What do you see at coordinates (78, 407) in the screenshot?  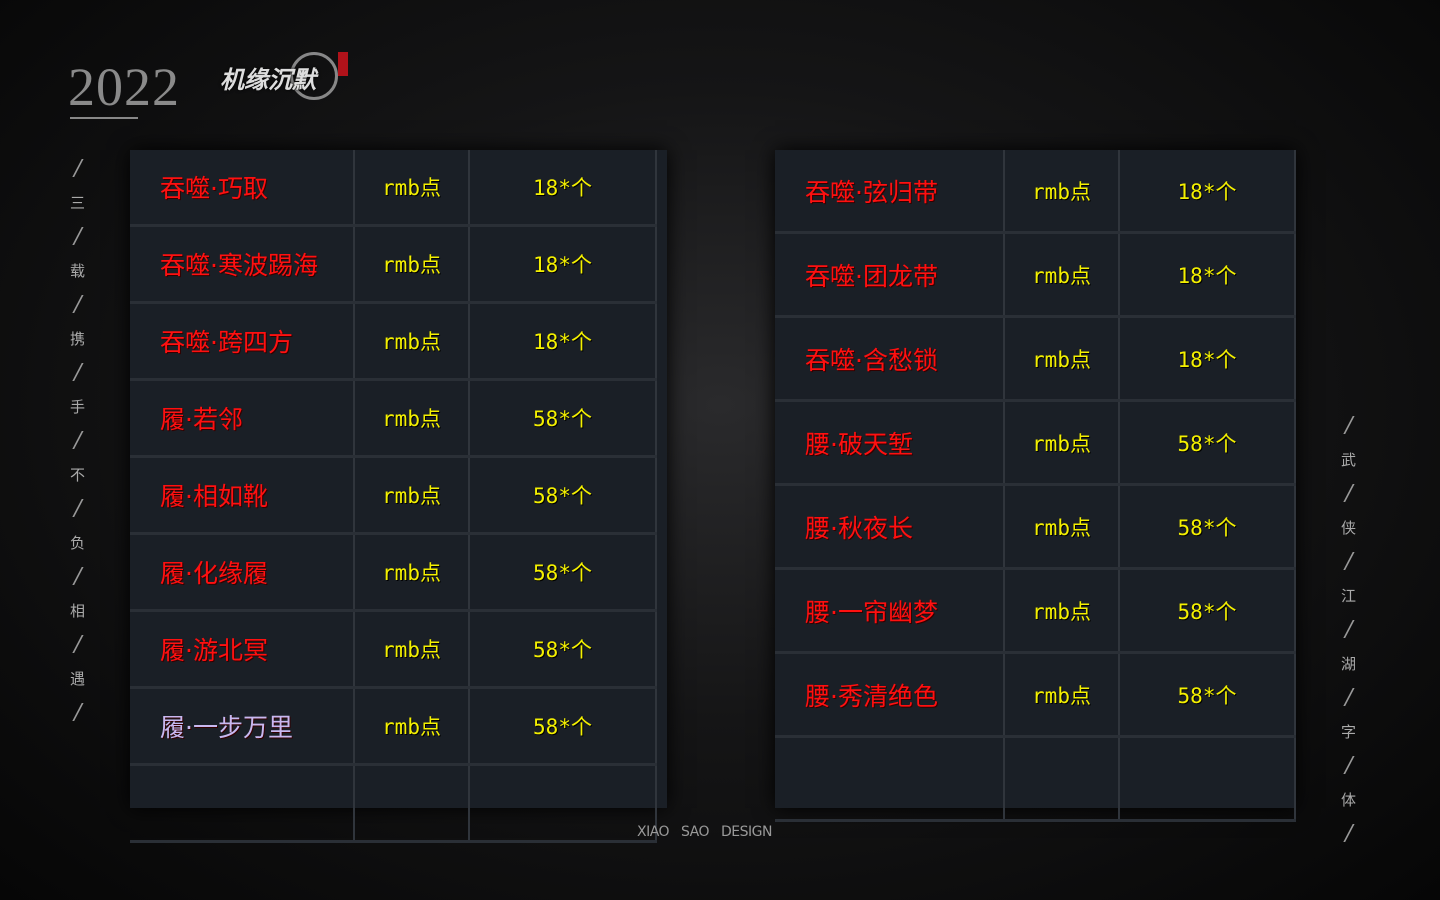 I see `vertical-char: 手` at bounding box center [78, 407].